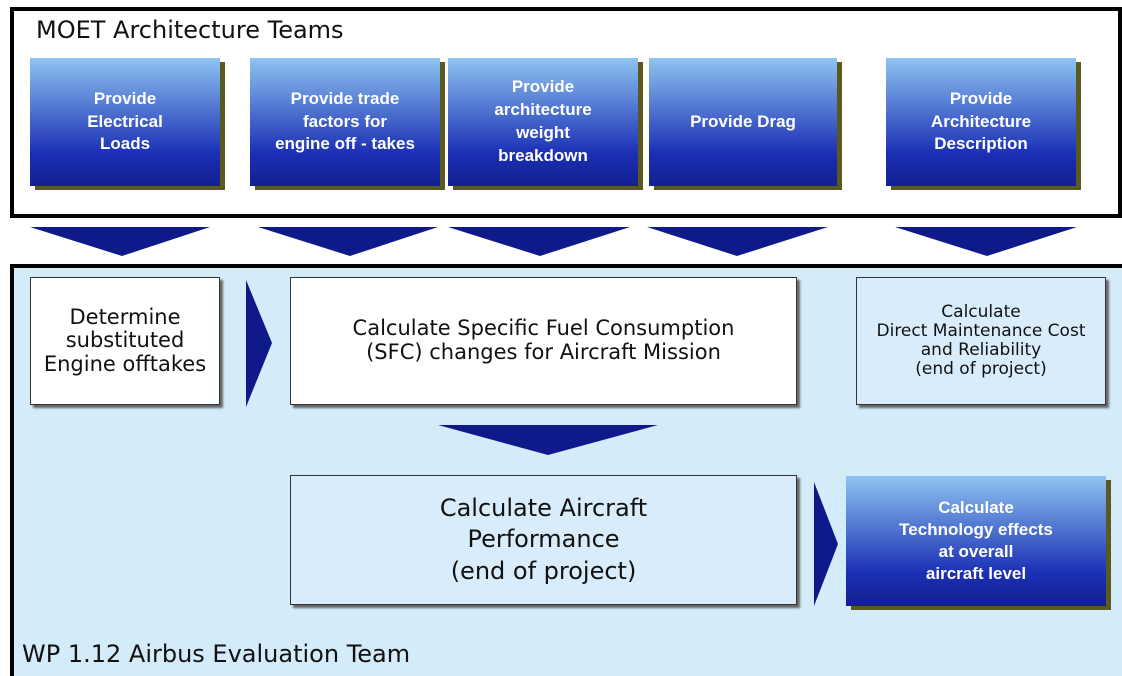 The height and width of the screenshot is (676, 1122). I want to click on box-line: Electrical, so click(125, 121).